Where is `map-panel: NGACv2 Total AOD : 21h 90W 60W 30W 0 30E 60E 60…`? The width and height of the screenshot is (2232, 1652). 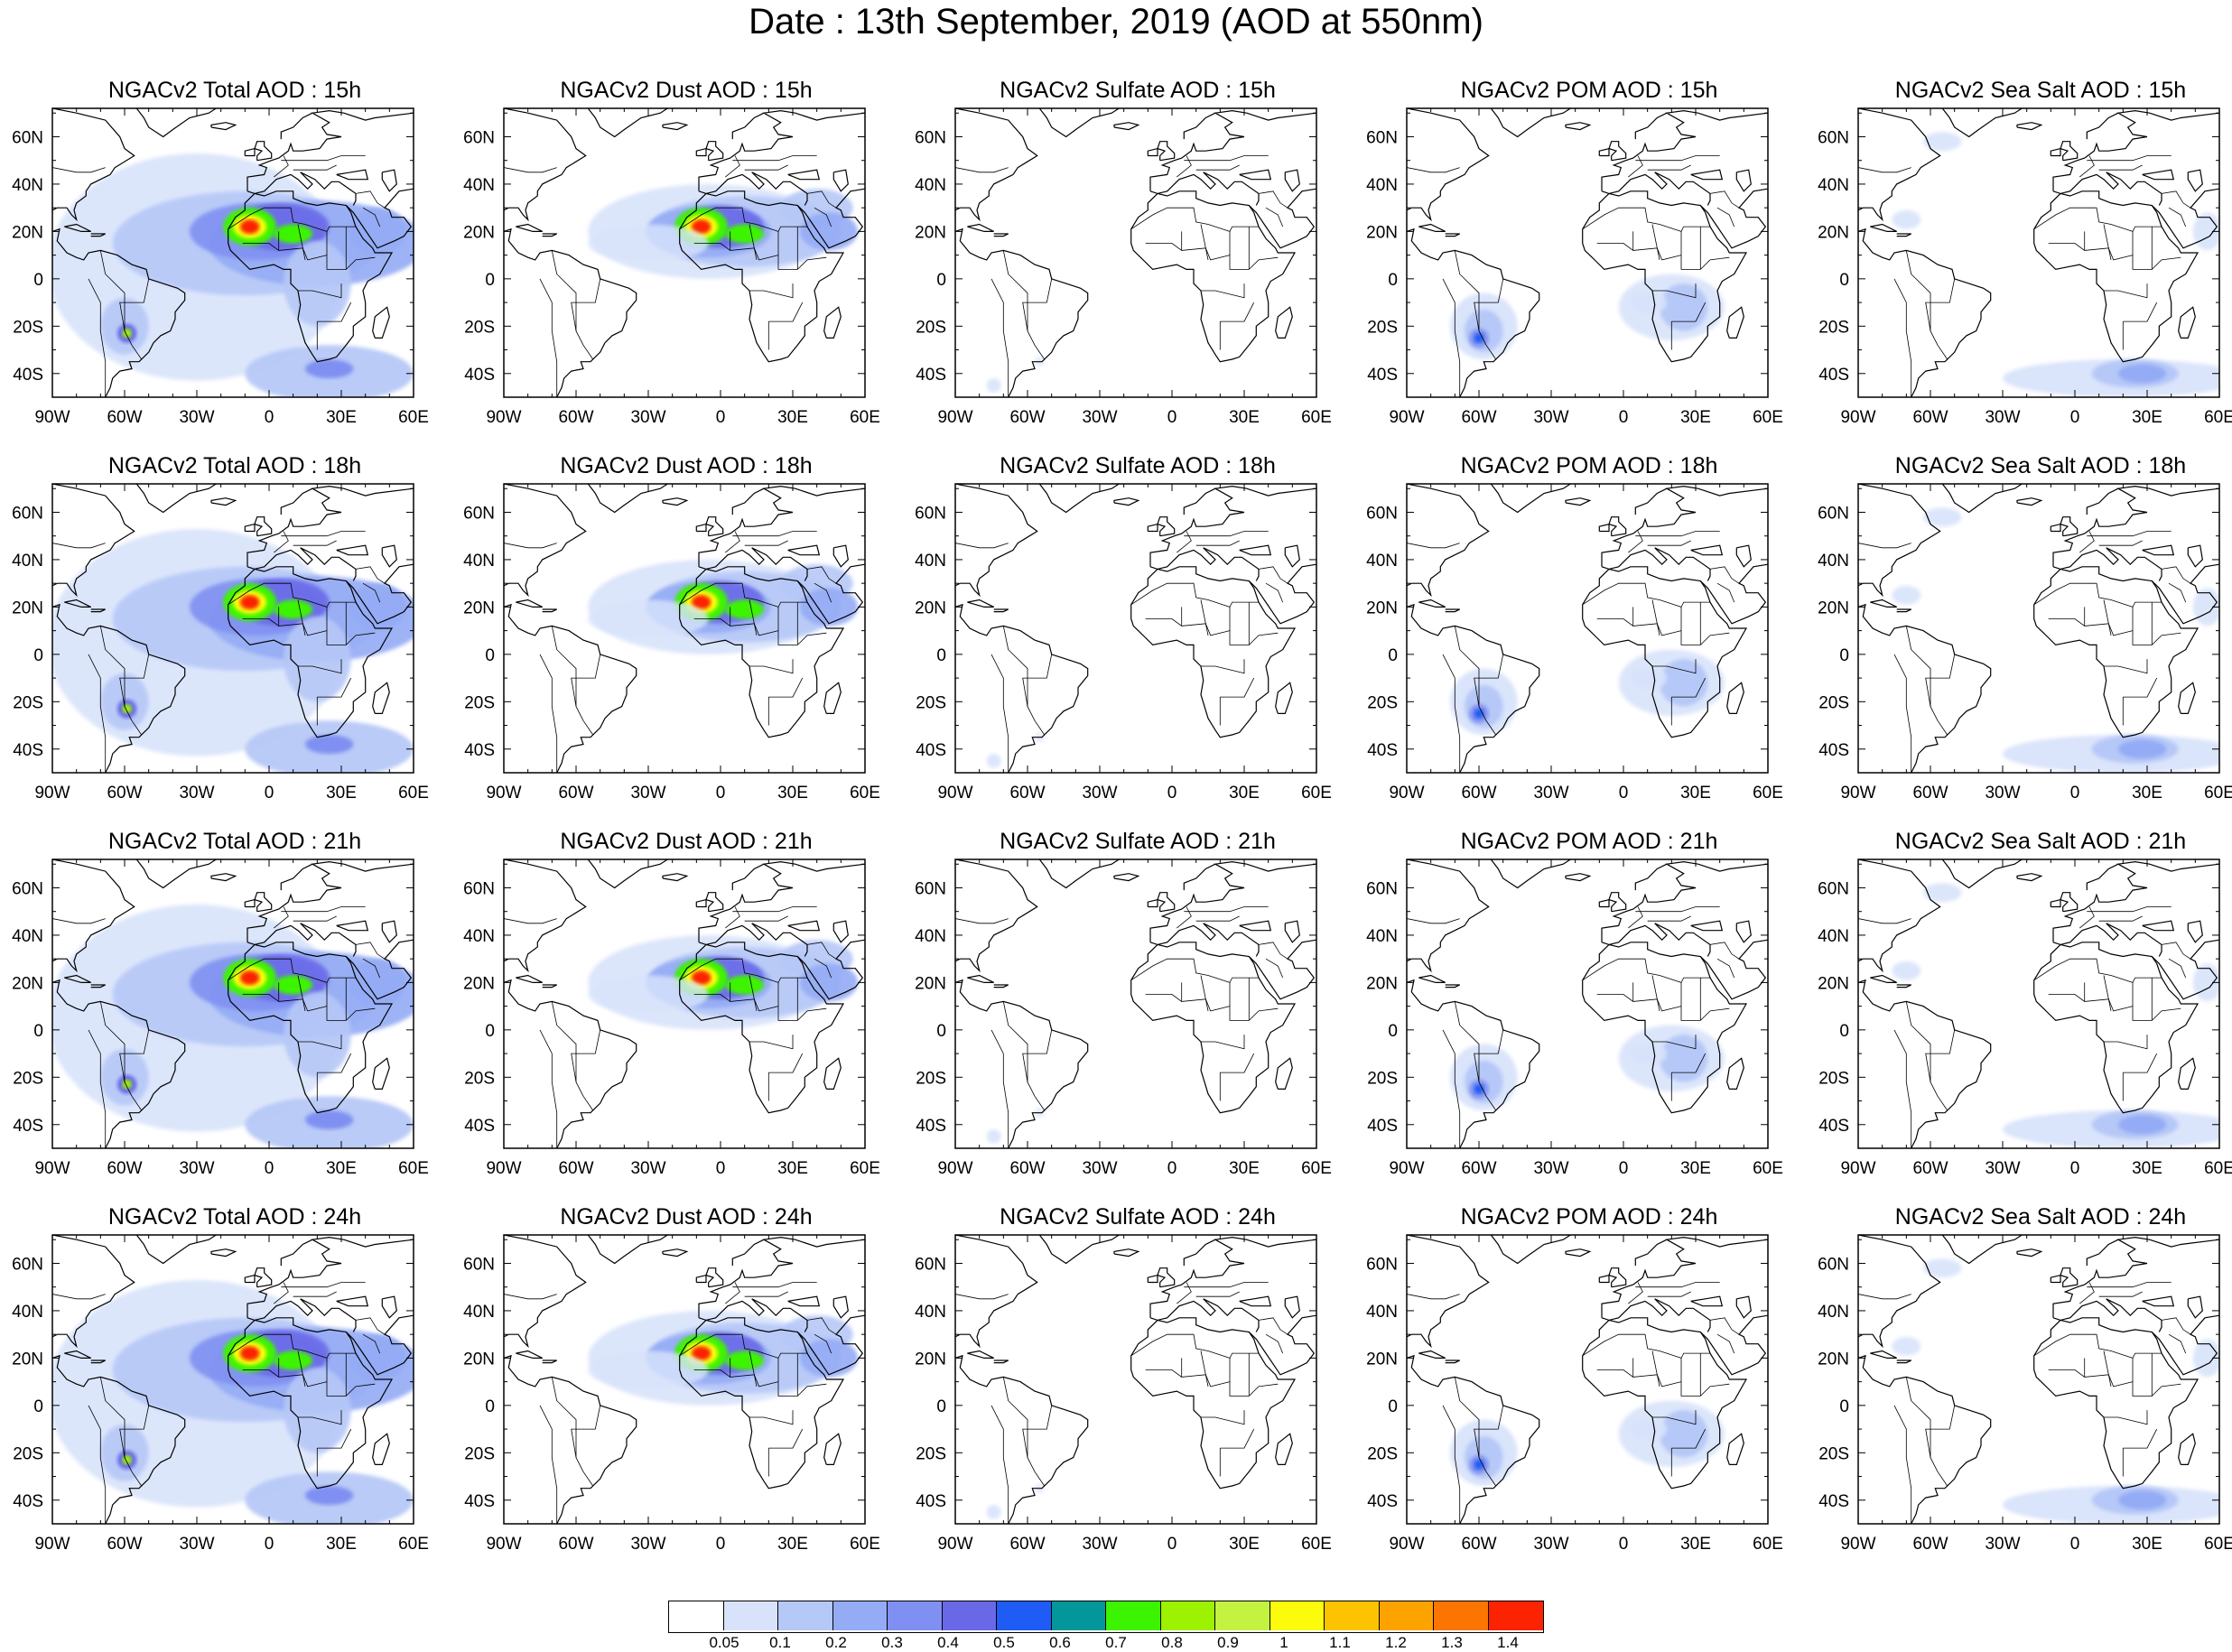
map-panel: NGACv2 Total AOD : 21h 90W 60W 30W 0 30E 60E 60… is located at coordinates (225, 1004).